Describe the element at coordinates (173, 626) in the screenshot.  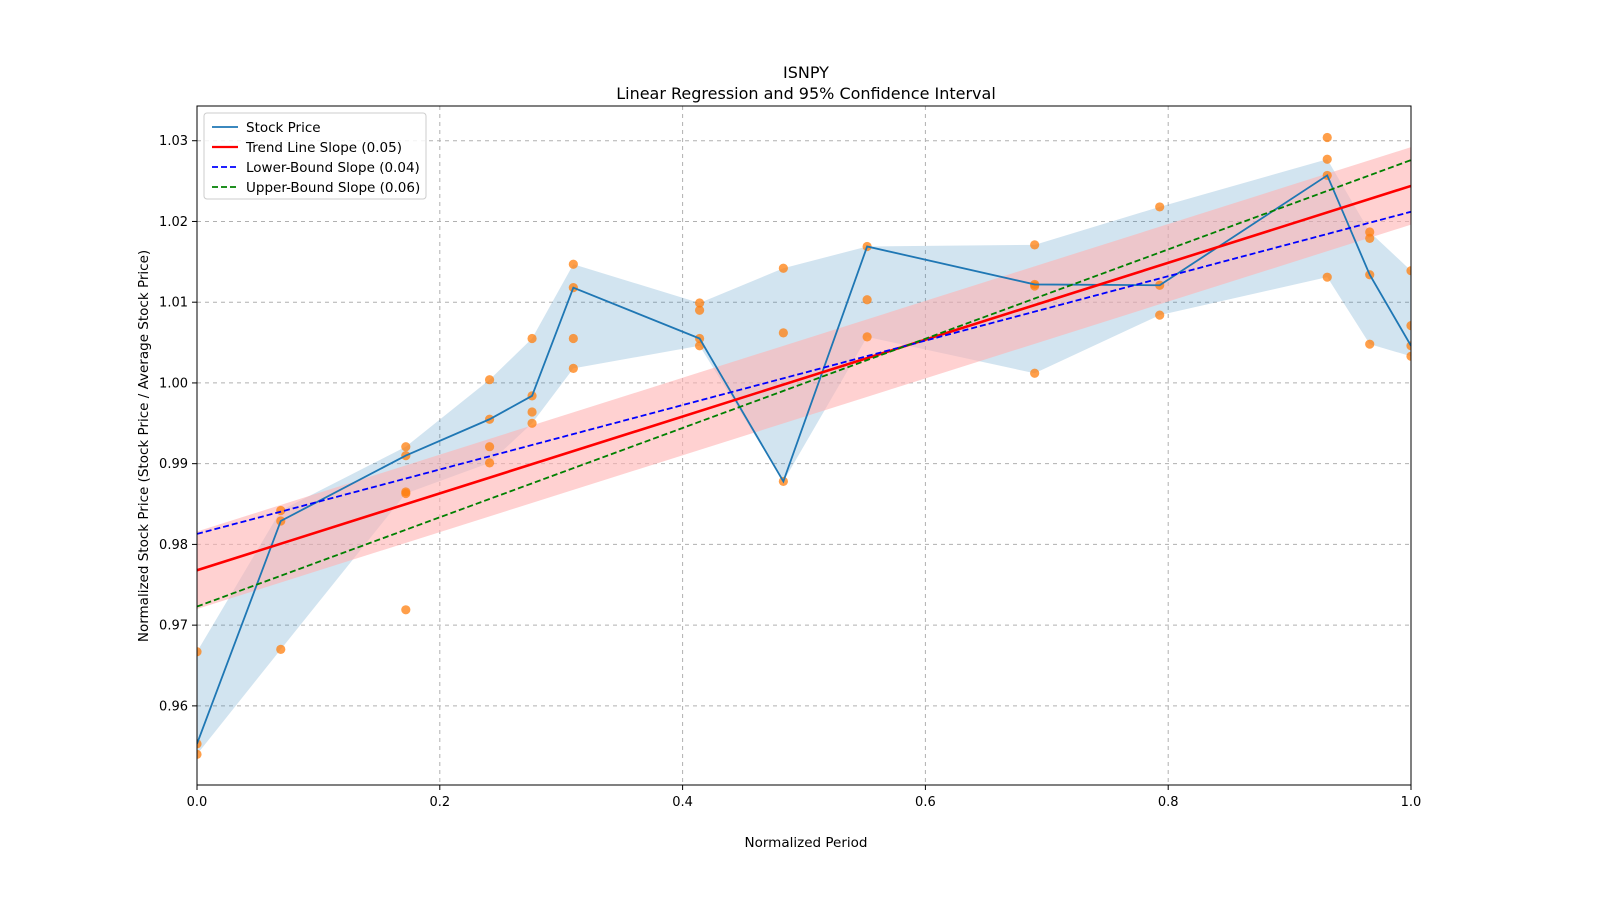
I see `y-tick-label-1: 0.97` at that location.